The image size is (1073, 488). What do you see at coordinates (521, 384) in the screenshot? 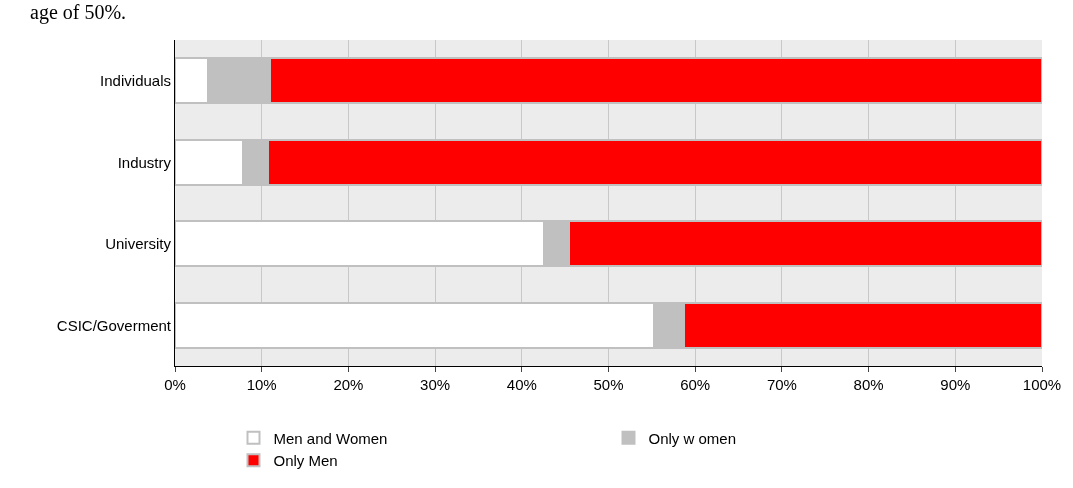
I see `x-tick-label: 40%` at bounding box center [521, 384].